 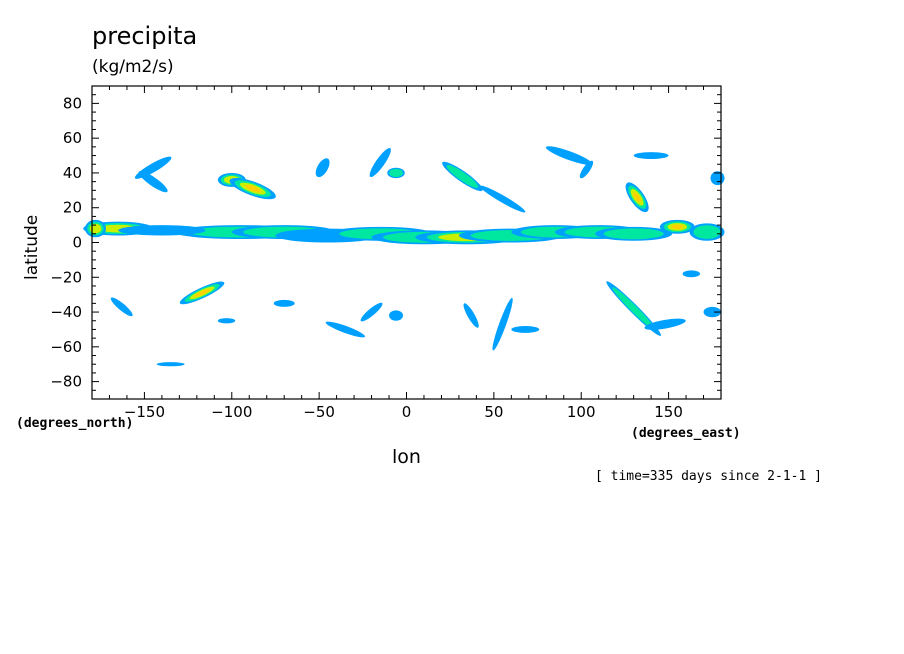 I want to click on y-tick-label: 60, so click(x=72, y=138).